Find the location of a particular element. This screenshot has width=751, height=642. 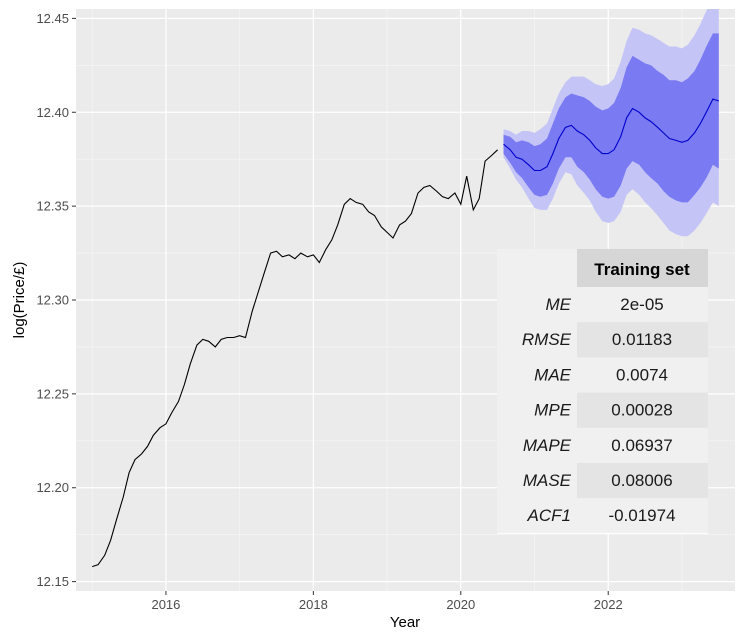

table-row-value: 0.0074 is located at coordinates (642, 374).